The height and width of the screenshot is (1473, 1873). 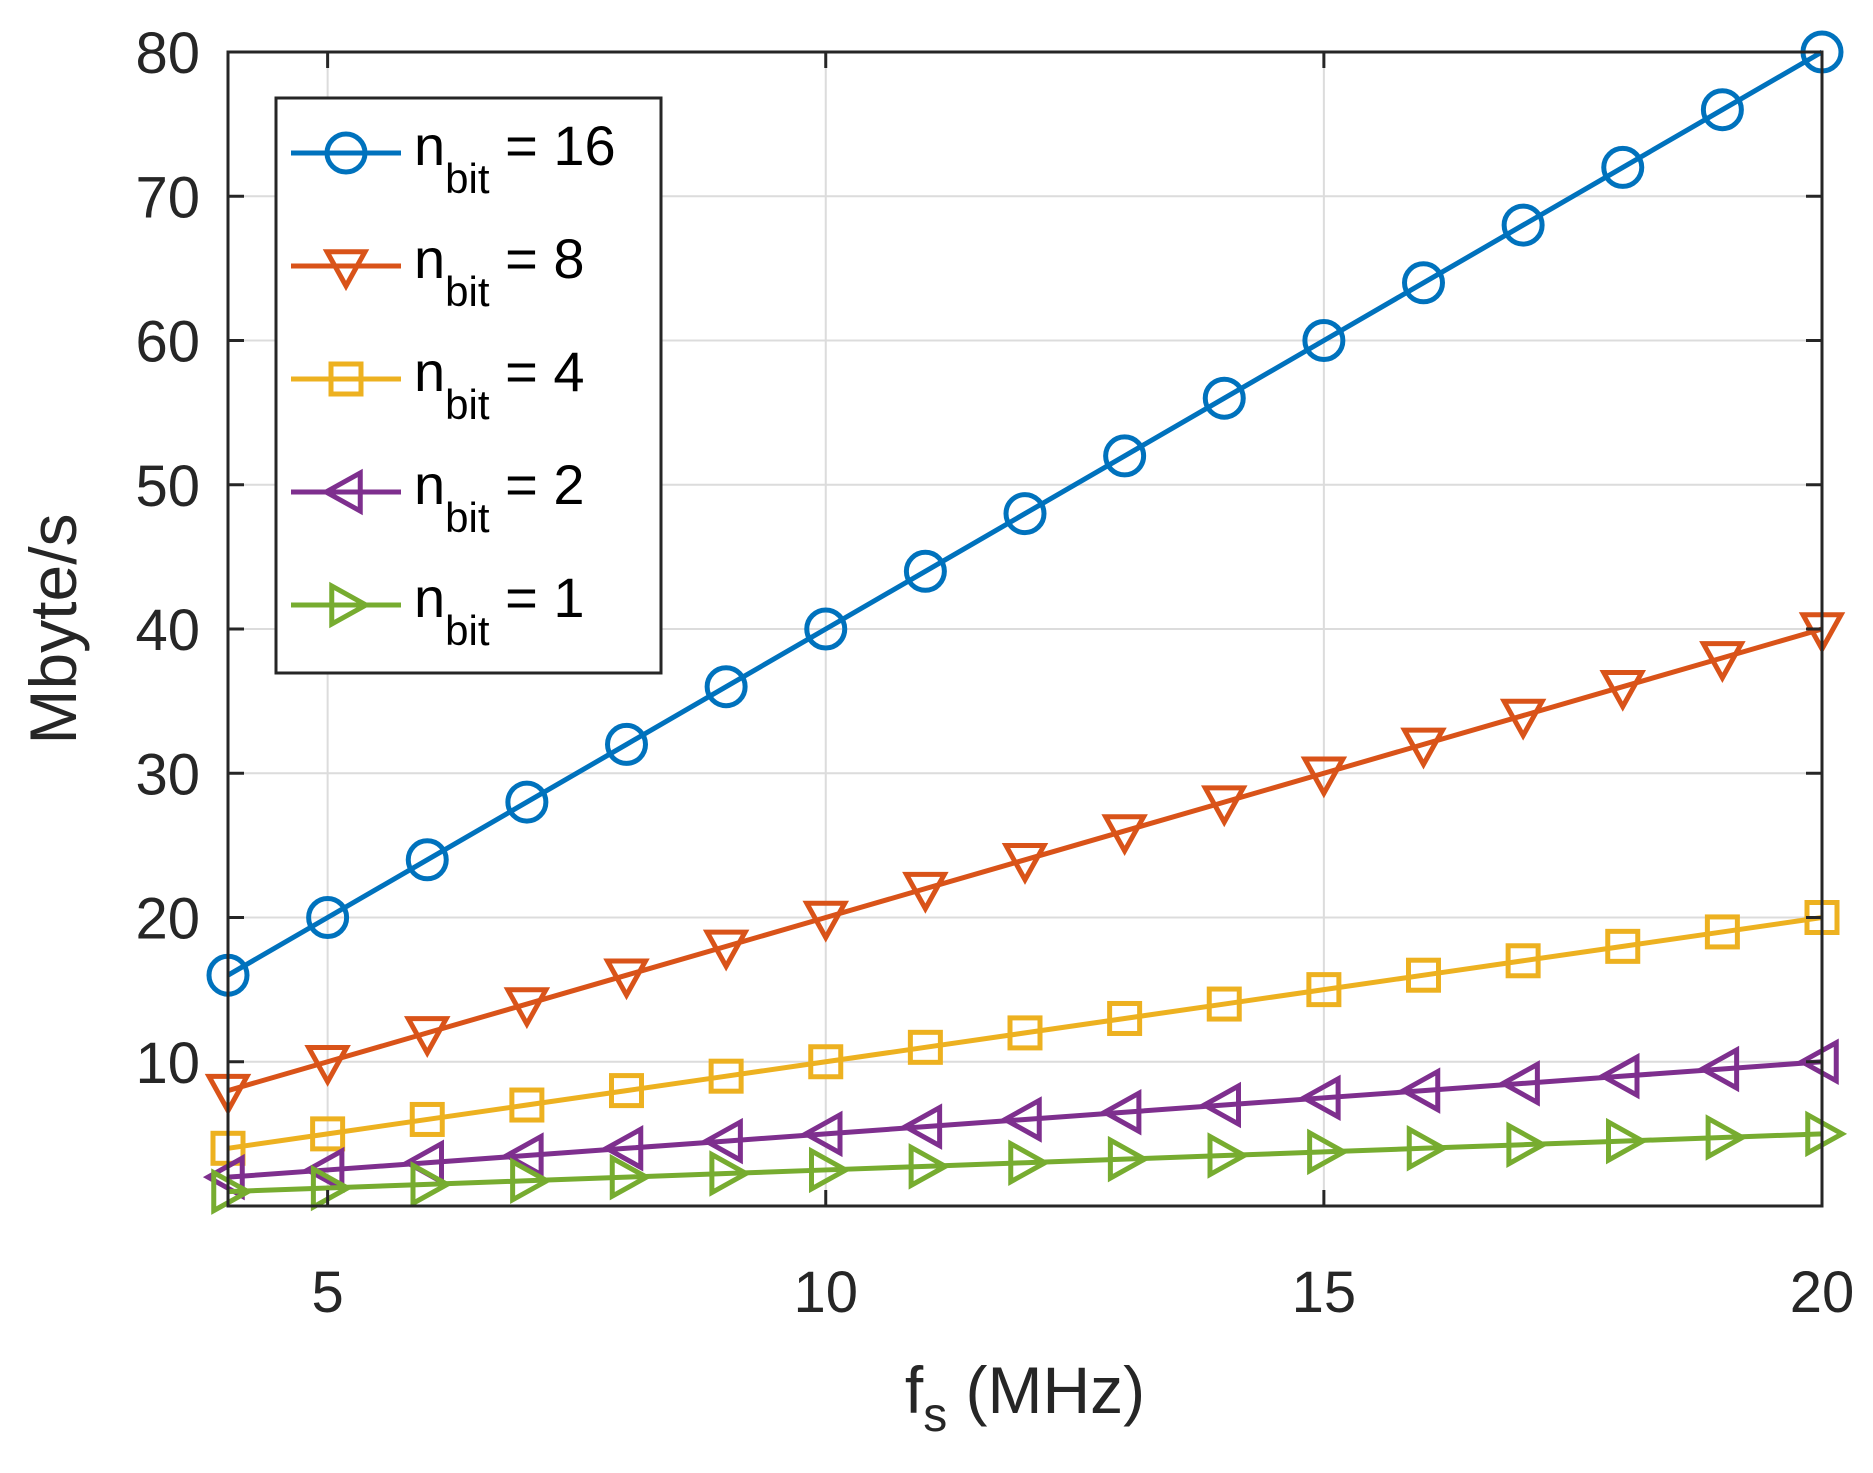 I want to click on x-tick-label: 5, so click(x=327, y=1292).